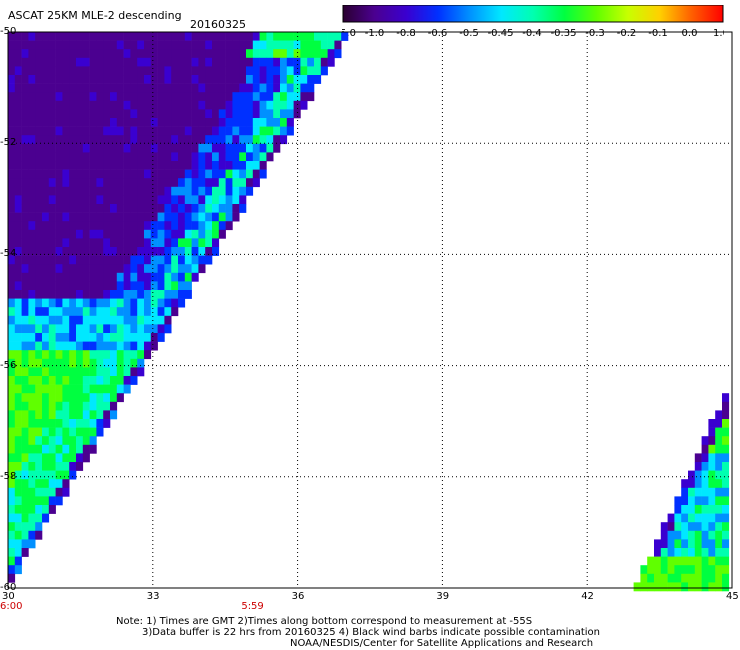 This screenshot has height=650, width=740. Describe the element at coordinates (443, 596) in the screenshot. I see `lon-tick-label: 39` at that location.